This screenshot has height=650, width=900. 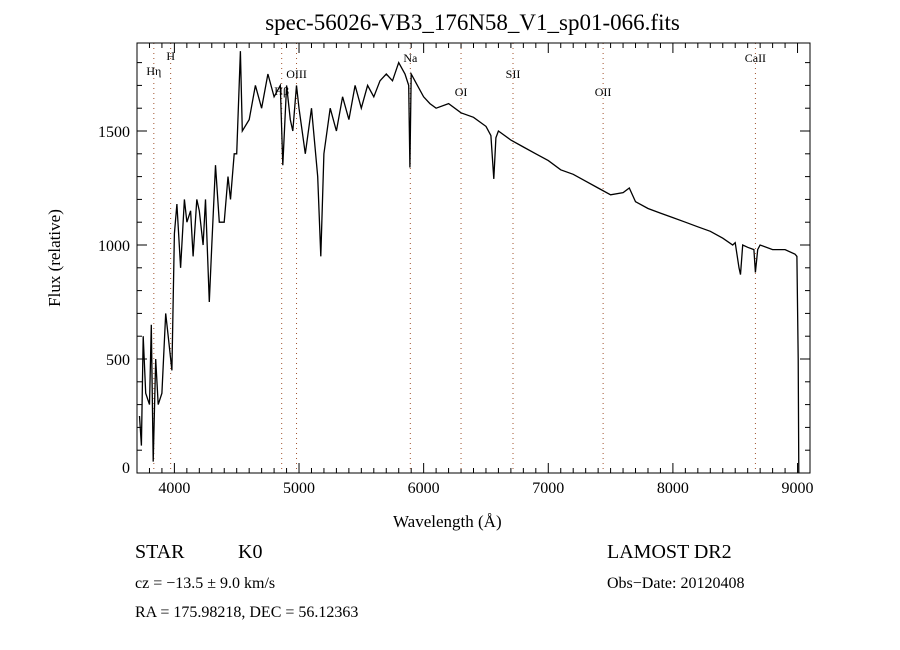 What do you see at coordinates (205, 583) in the screenshot?
I see `redshift-cz: cz = −13.5 ± 9.0 km/s` at bounding box center [205, 583].